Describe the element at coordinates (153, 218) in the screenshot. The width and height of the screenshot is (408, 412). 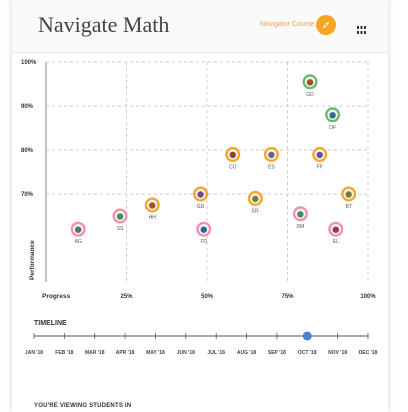
I see `student-initials-label: HH` at that location.